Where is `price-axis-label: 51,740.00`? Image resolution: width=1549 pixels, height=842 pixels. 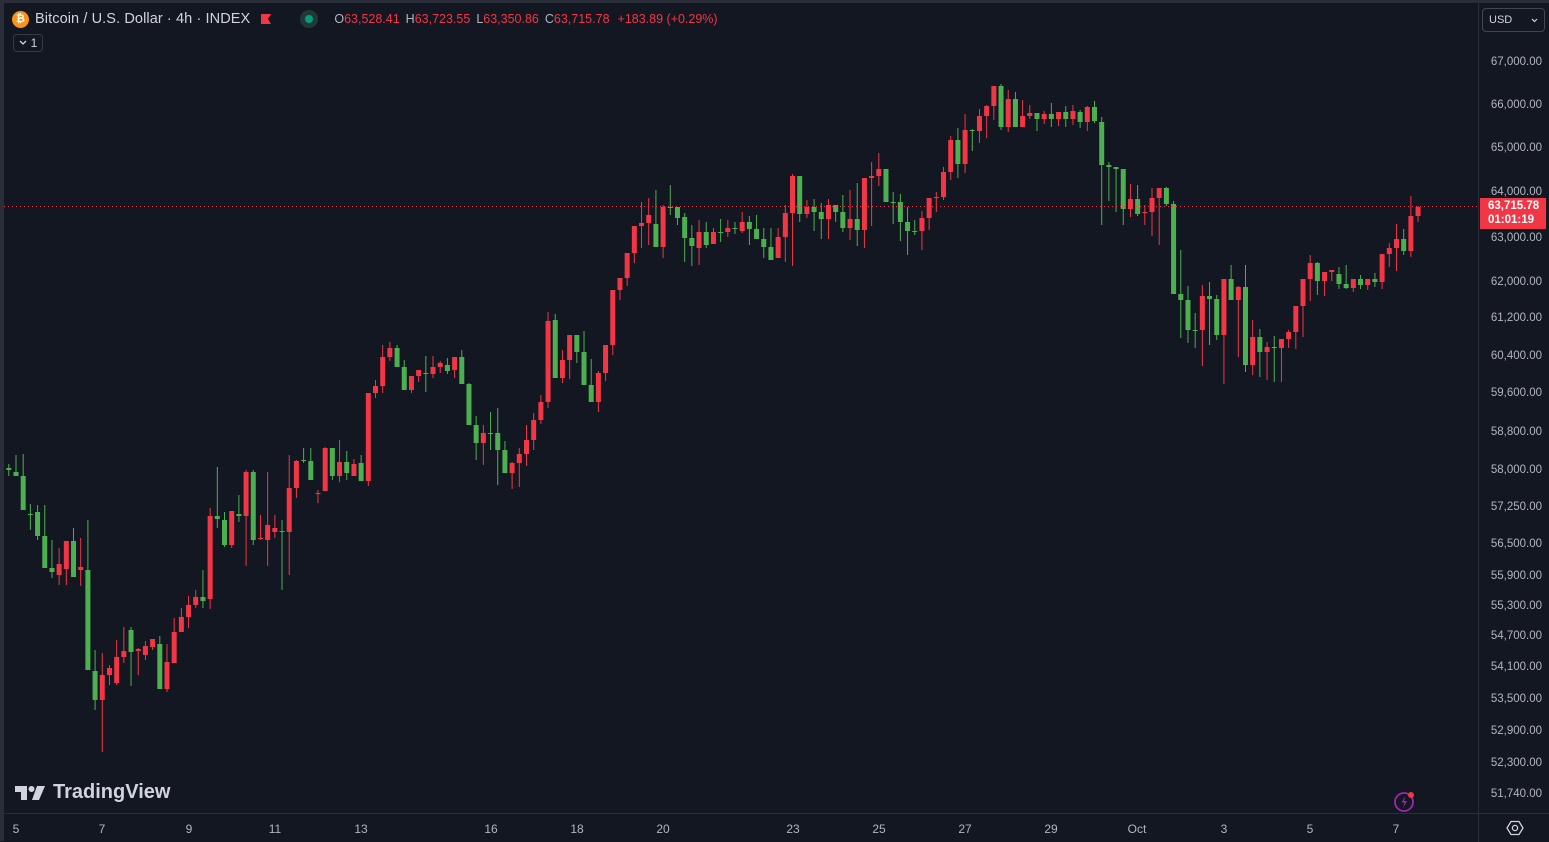
price-axis-label: 51,740.00 is located at coordinates (1516, 794).